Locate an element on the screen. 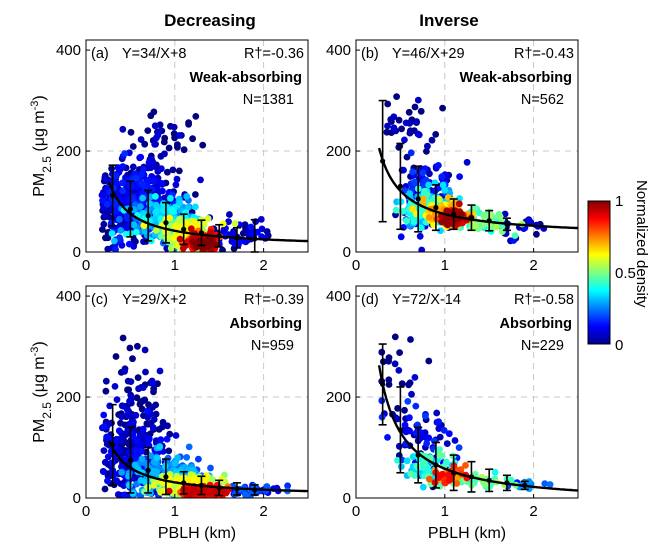 Image resolution: width=654 pixels, height=548 pixels. sample-count: N=1381 is located at coordinates (268, 100).